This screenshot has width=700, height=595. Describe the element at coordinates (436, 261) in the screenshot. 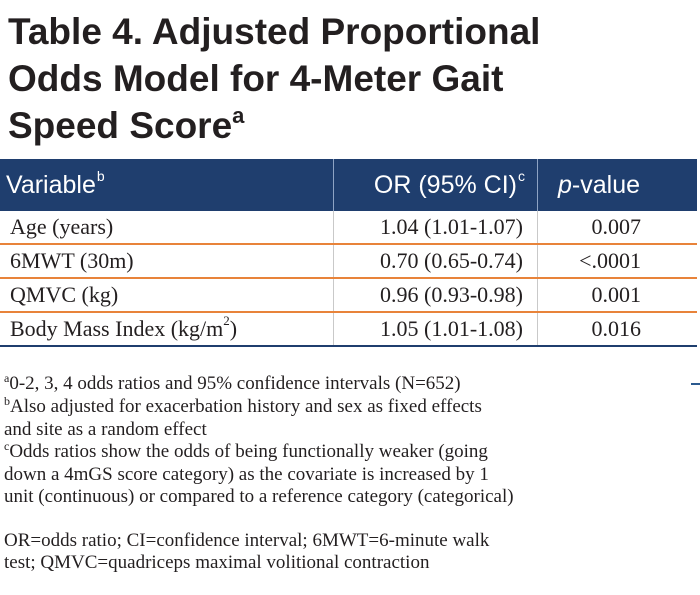

I see `cell-or: 0.70 (0.65-0.74)` at that location.